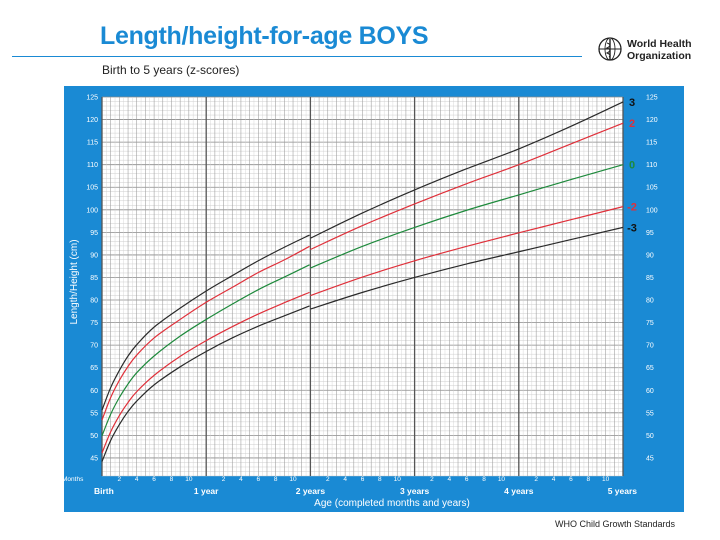 The image size is (720, 540). Describe the element at coordinates (610, 49) in the screenshot. I see `who-emblem-icon` at that location.